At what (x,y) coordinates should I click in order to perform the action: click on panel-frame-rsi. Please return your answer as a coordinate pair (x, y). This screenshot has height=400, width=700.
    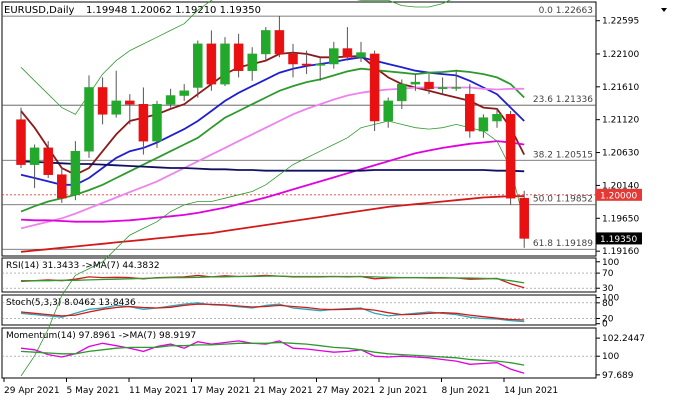
    Looking at the image, I should click on (299, 275).